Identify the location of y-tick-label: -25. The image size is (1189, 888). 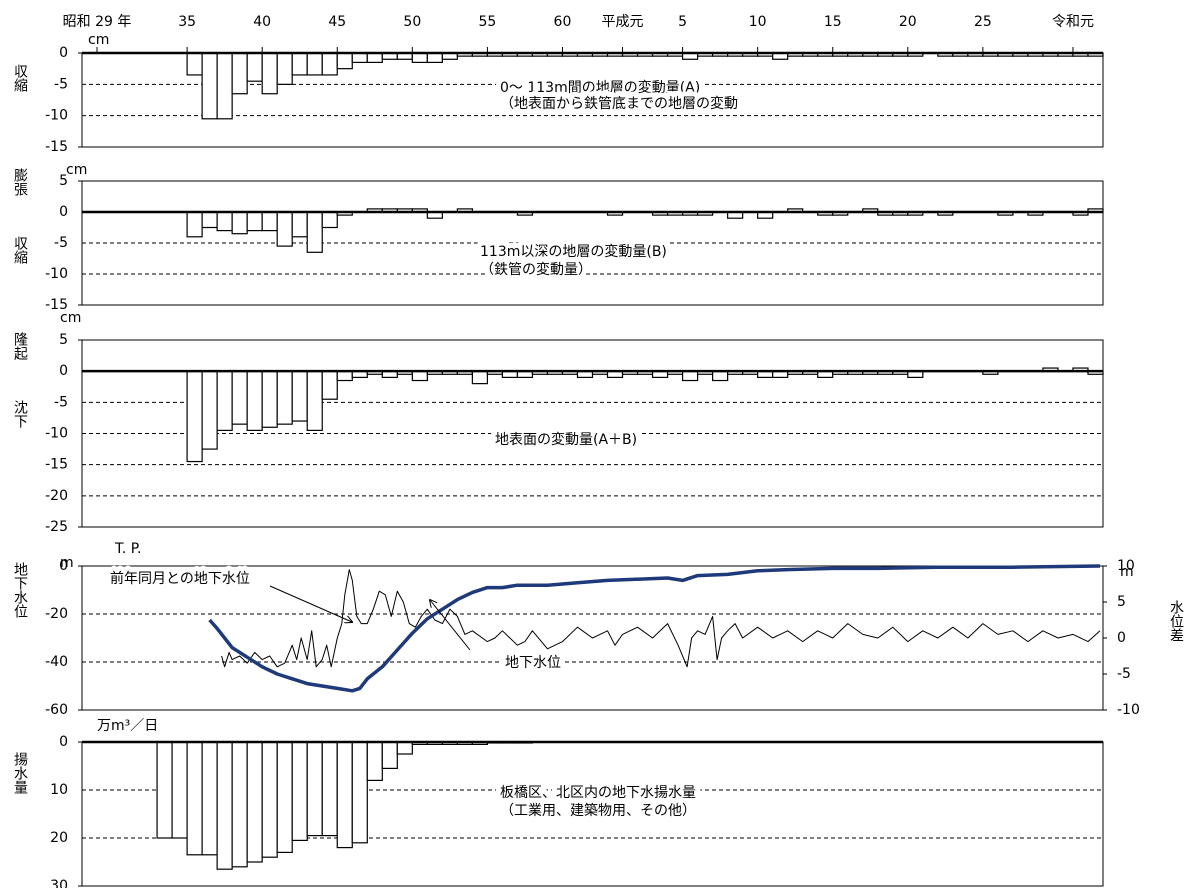
(56, 527).